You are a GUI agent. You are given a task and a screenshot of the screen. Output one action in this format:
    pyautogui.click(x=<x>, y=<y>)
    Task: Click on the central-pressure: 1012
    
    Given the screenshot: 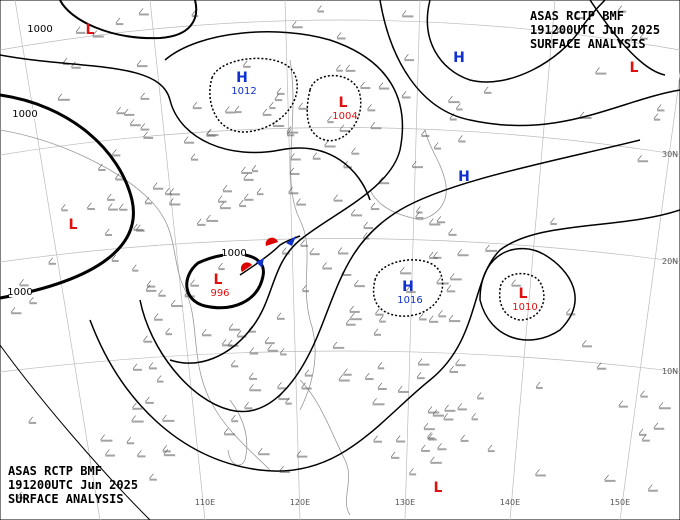 What is the action you would take?
    pyautogui.click(x=243, y=91)
    